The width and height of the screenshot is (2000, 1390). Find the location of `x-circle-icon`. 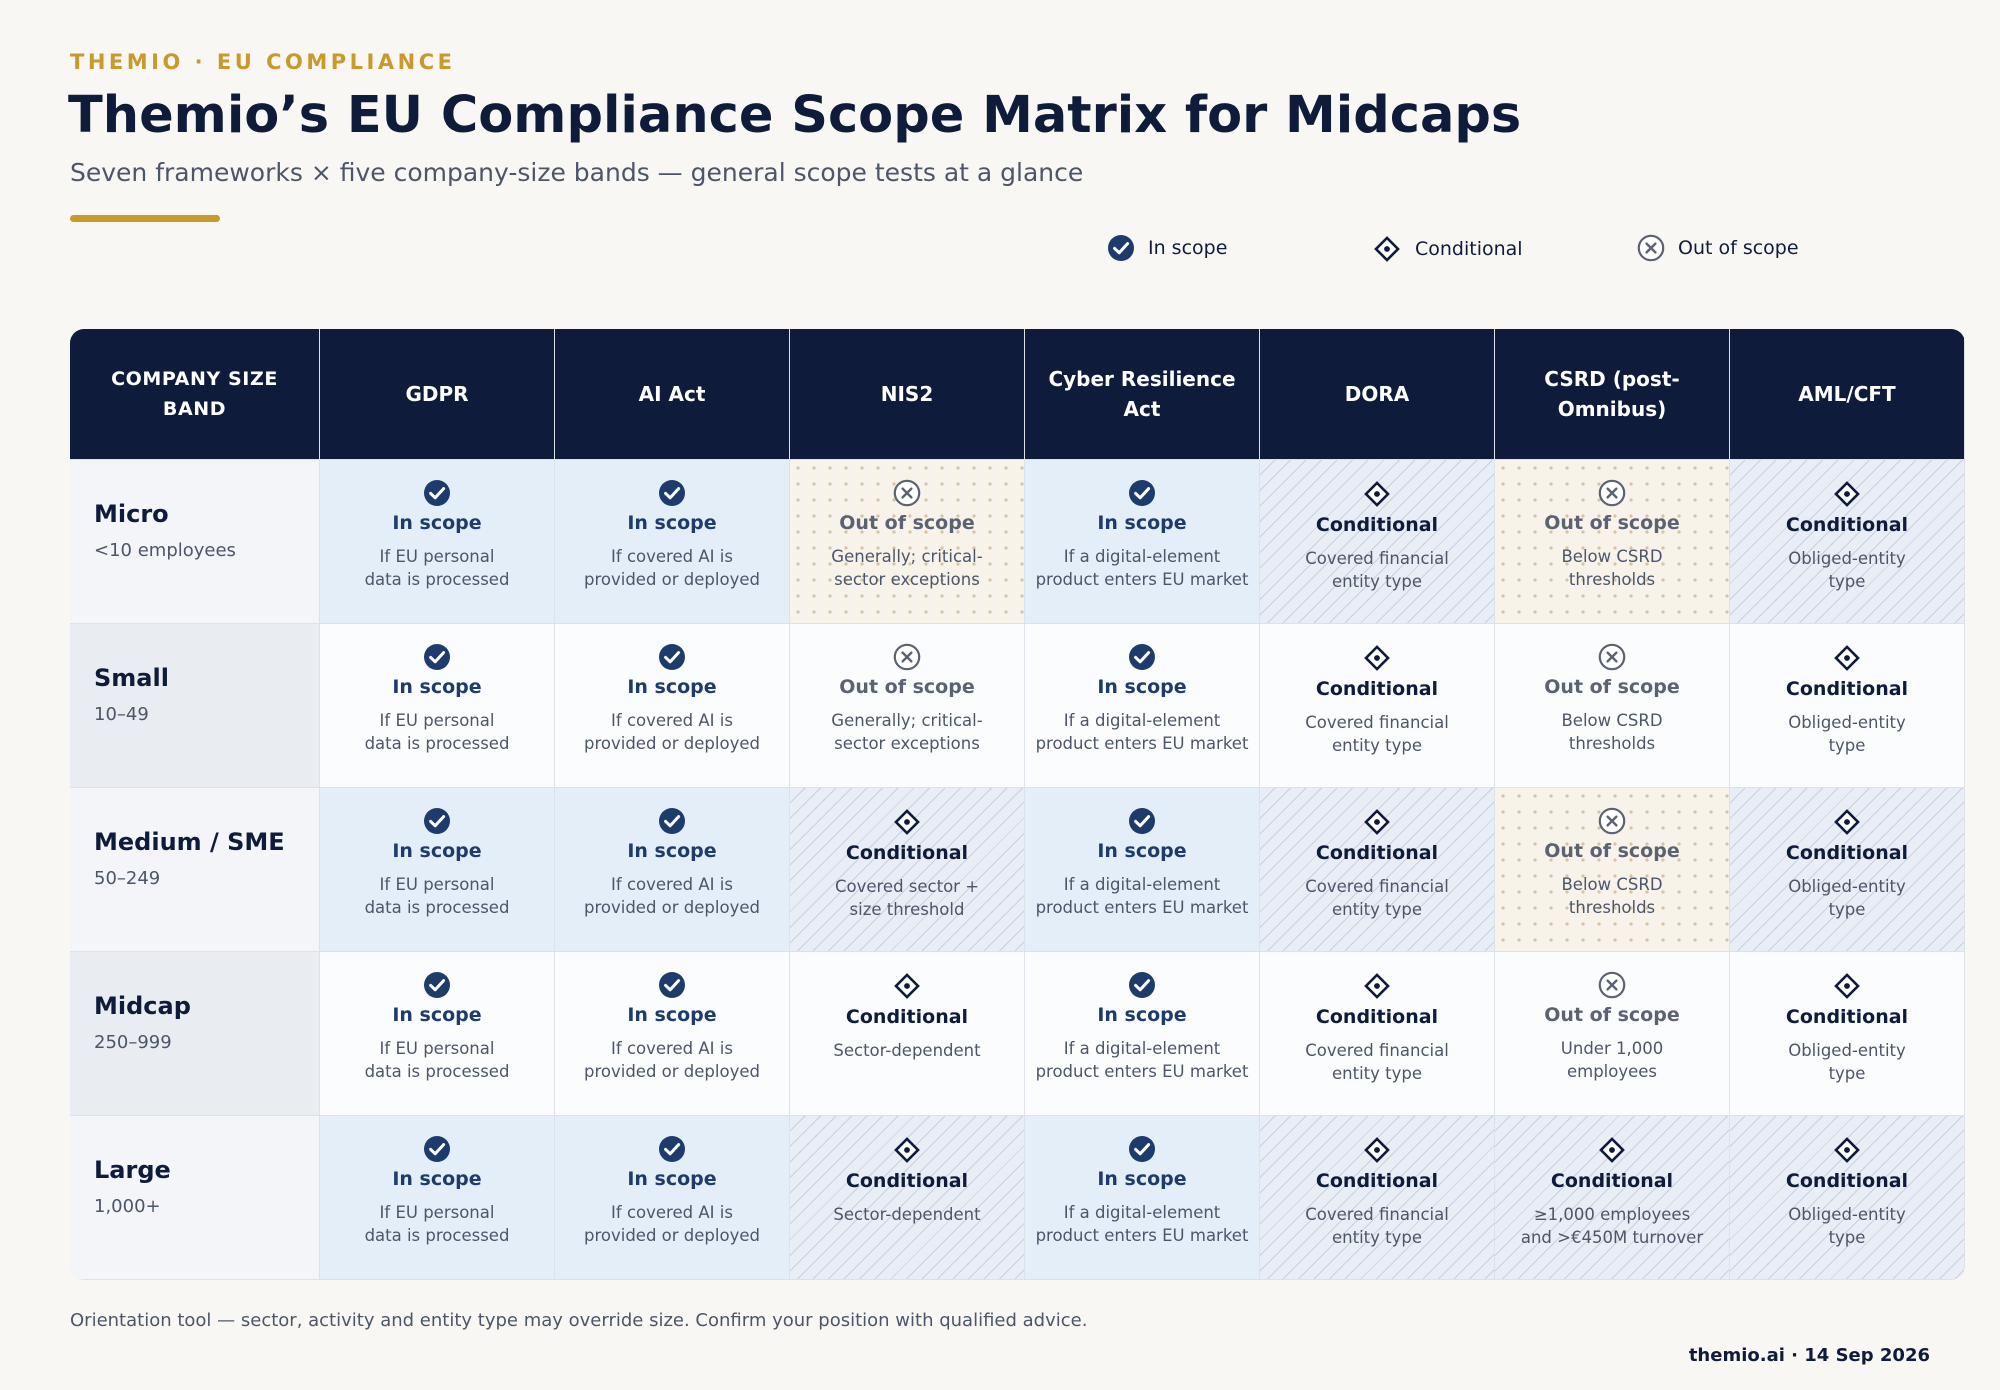

x-circle-icon is located at coordinates (1612, 657).